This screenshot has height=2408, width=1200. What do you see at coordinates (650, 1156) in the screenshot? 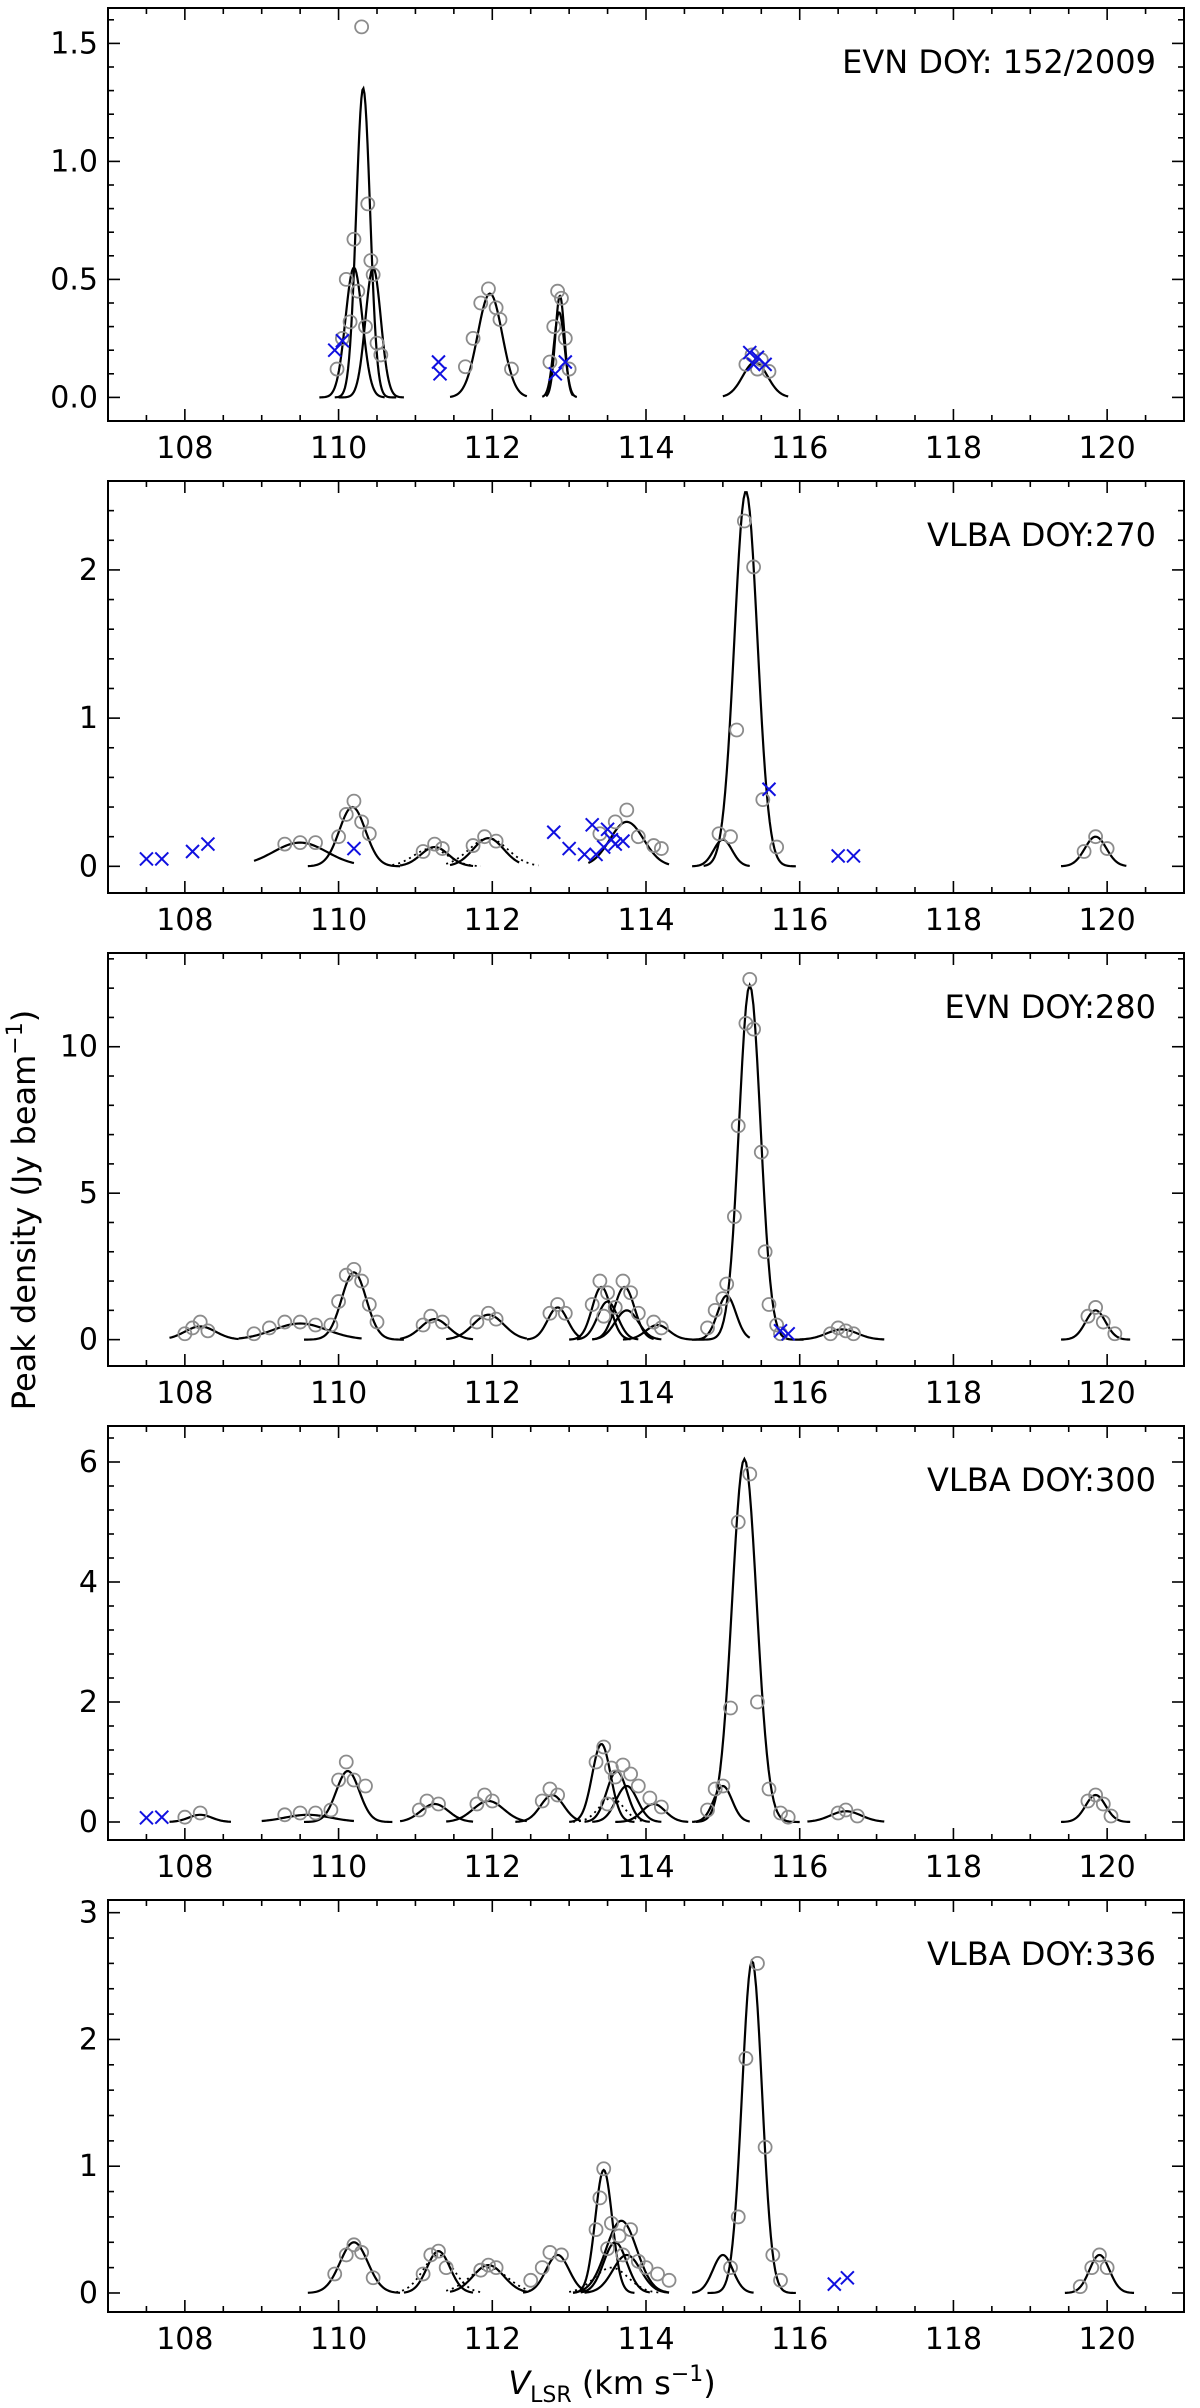
I see `plot-area` at bounding box center [650, 1156].